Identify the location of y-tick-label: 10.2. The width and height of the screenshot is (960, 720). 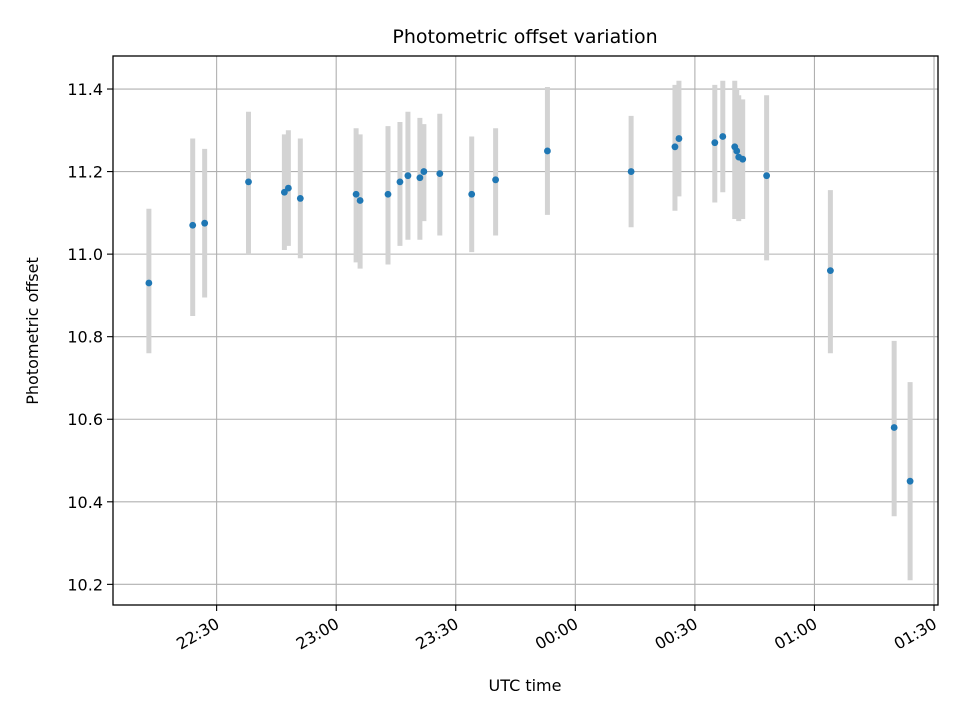
(85, 584).